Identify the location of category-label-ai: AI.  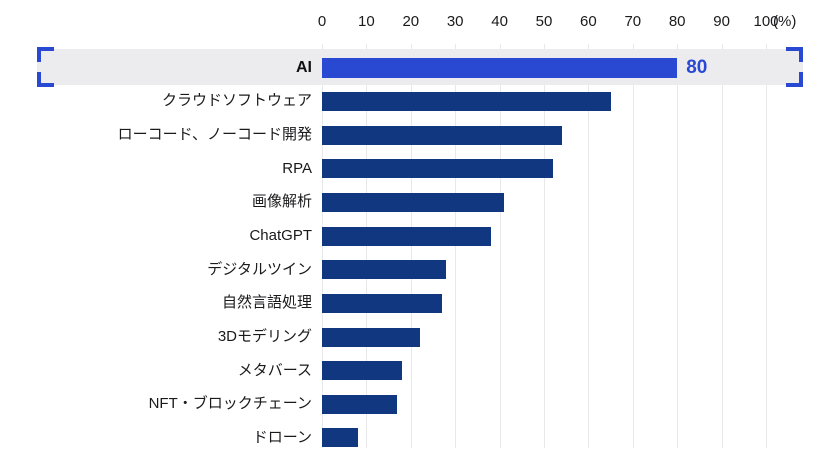
(304, 67).